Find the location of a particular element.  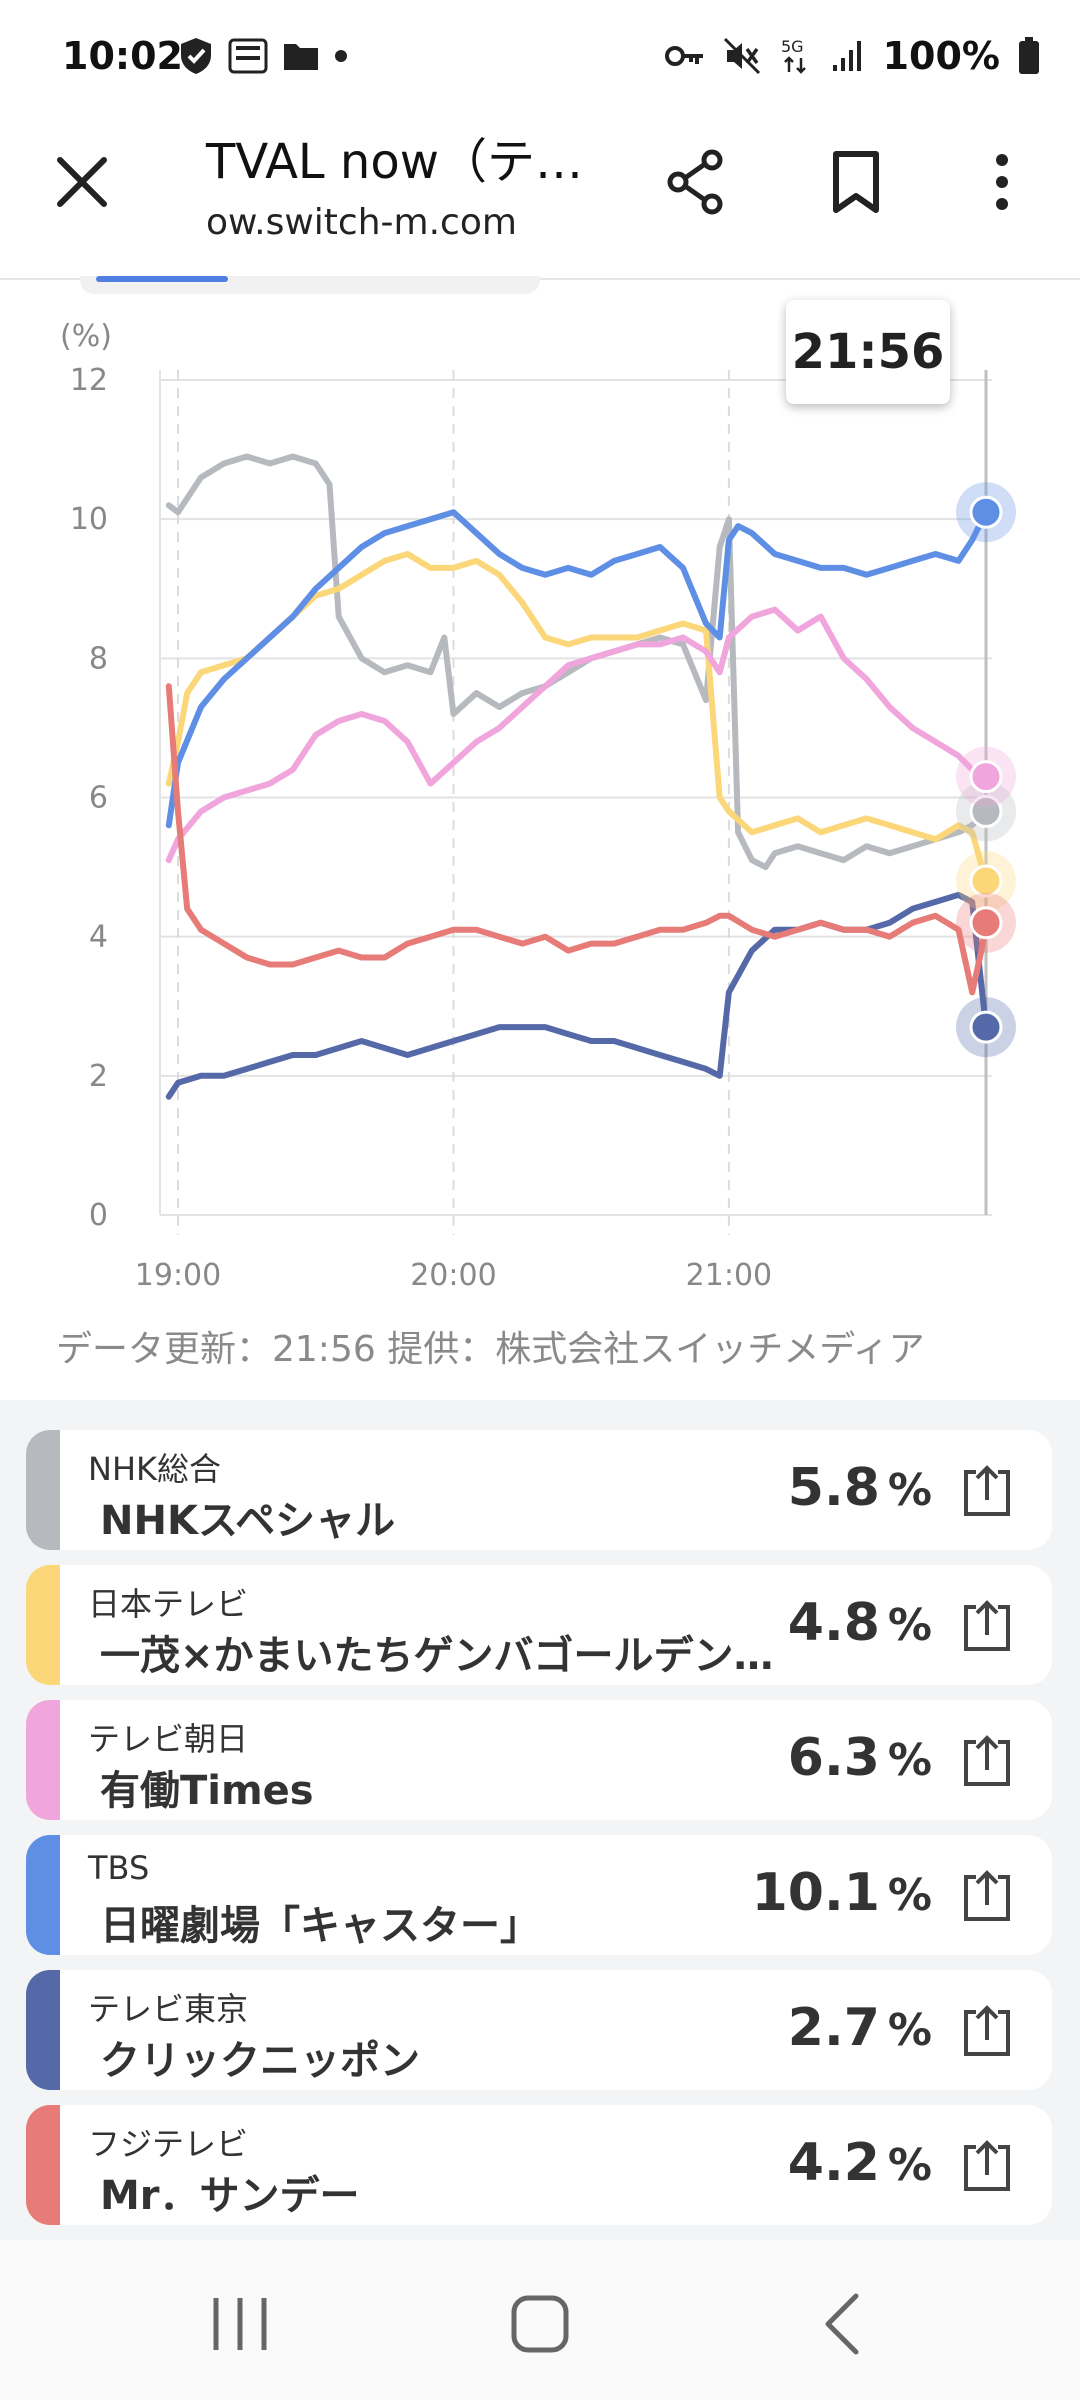

page-url: ow.switch-m.com is located at coordinates (361, 222).